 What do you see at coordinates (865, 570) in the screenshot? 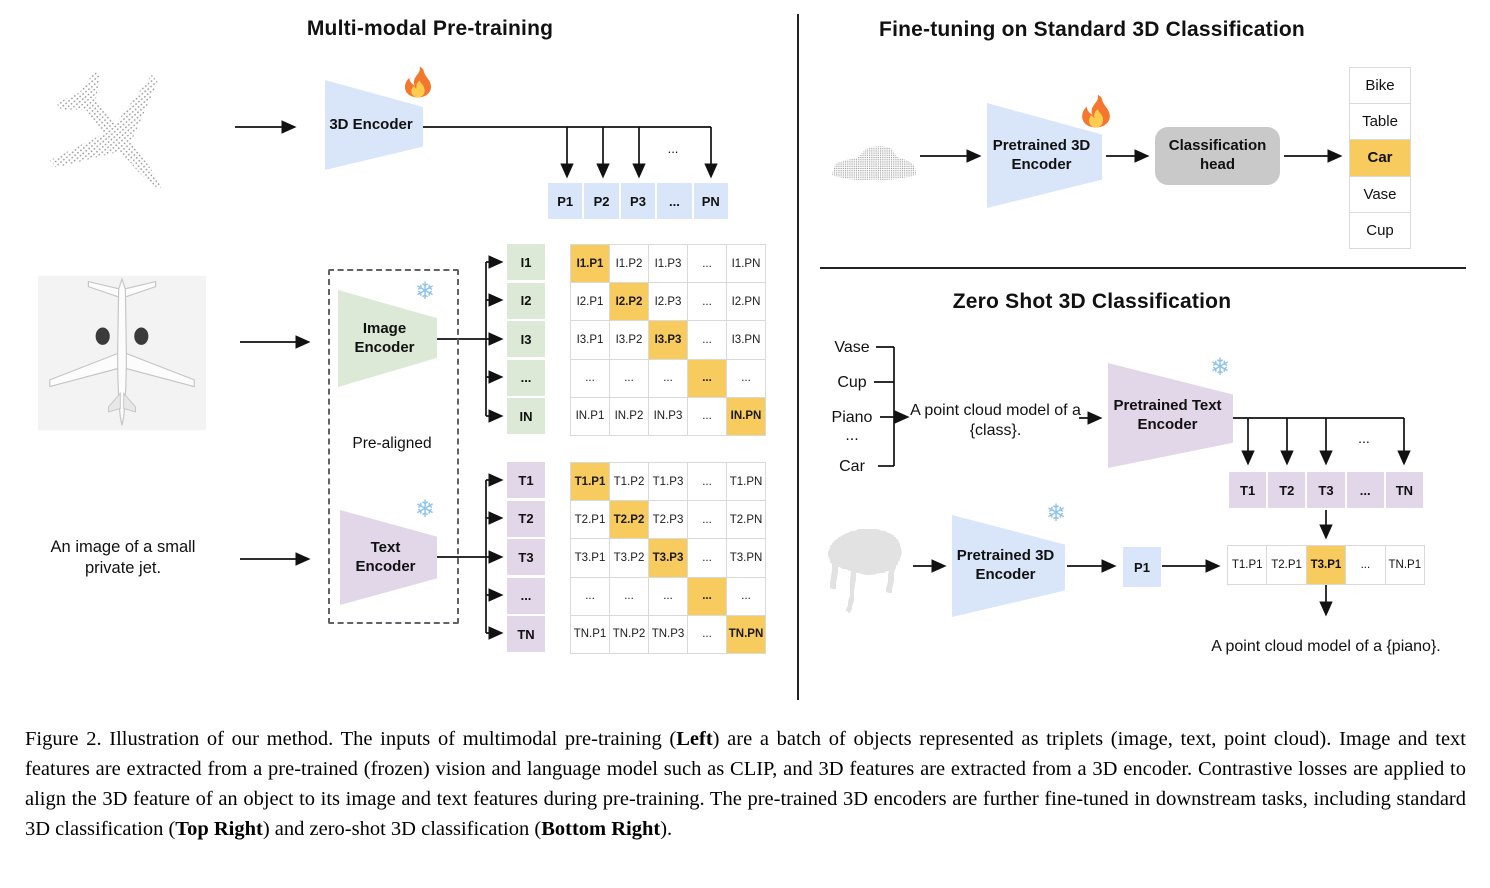
I see `piano-point-cloud` at bounding box center [865, 570].